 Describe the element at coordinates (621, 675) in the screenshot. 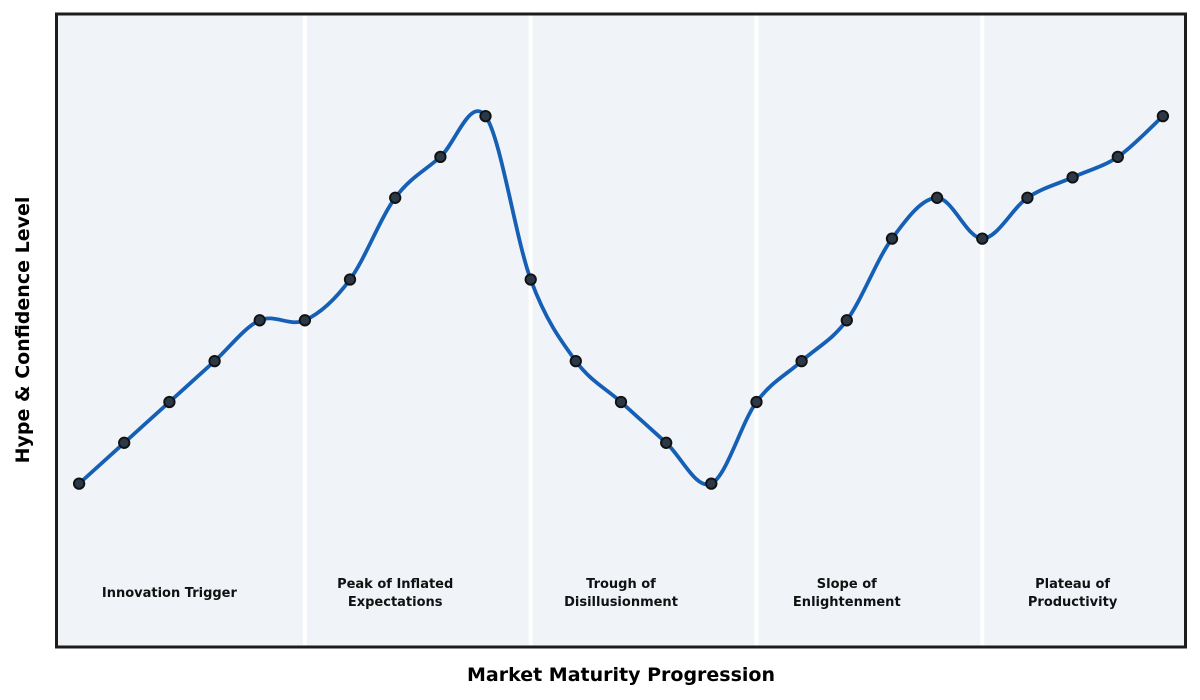

I see `x-axis-label: Market Maturity Progression` at that location.